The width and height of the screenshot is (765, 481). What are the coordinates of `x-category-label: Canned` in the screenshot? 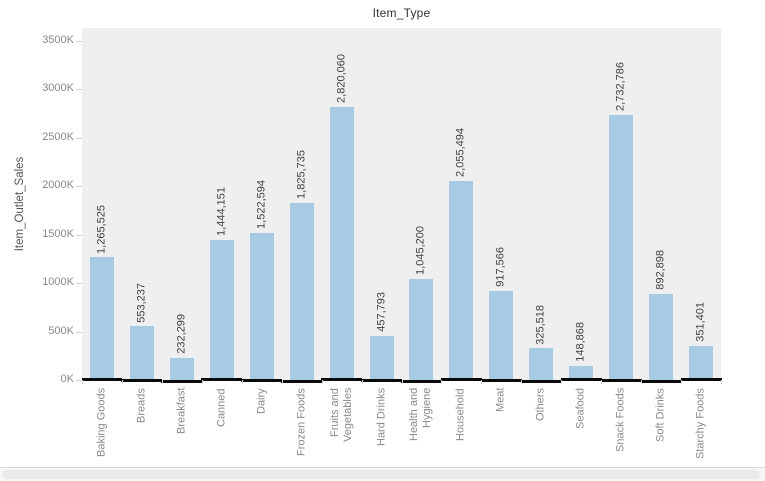 It's located at (221, 407).